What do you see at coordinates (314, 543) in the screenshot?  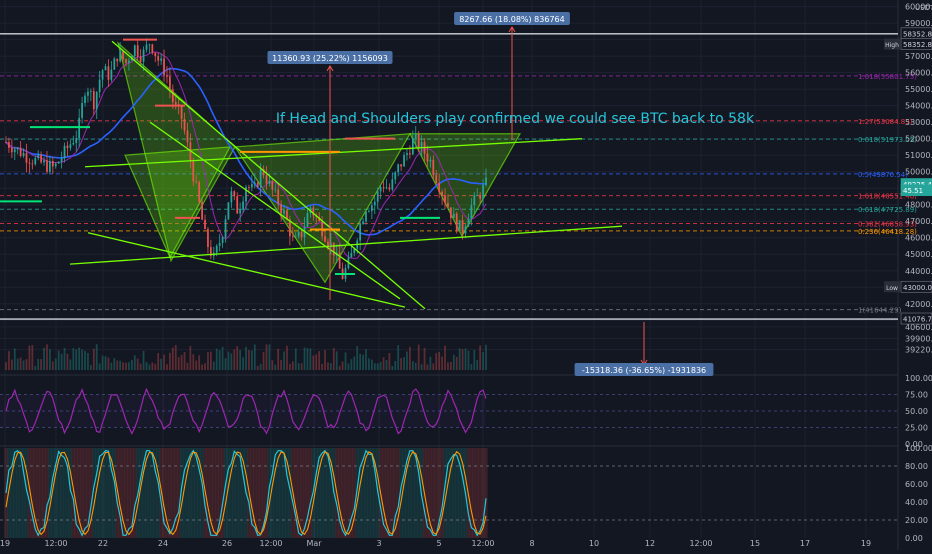 I see `time-tick-label: Mar` at bounding box center [314, 543].